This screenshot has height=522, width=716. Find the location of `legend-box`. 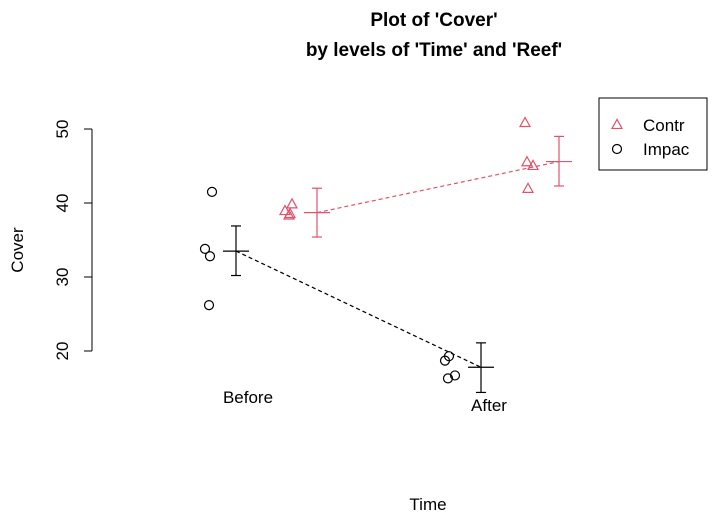

legend-box is located at coordinates (653, 134).